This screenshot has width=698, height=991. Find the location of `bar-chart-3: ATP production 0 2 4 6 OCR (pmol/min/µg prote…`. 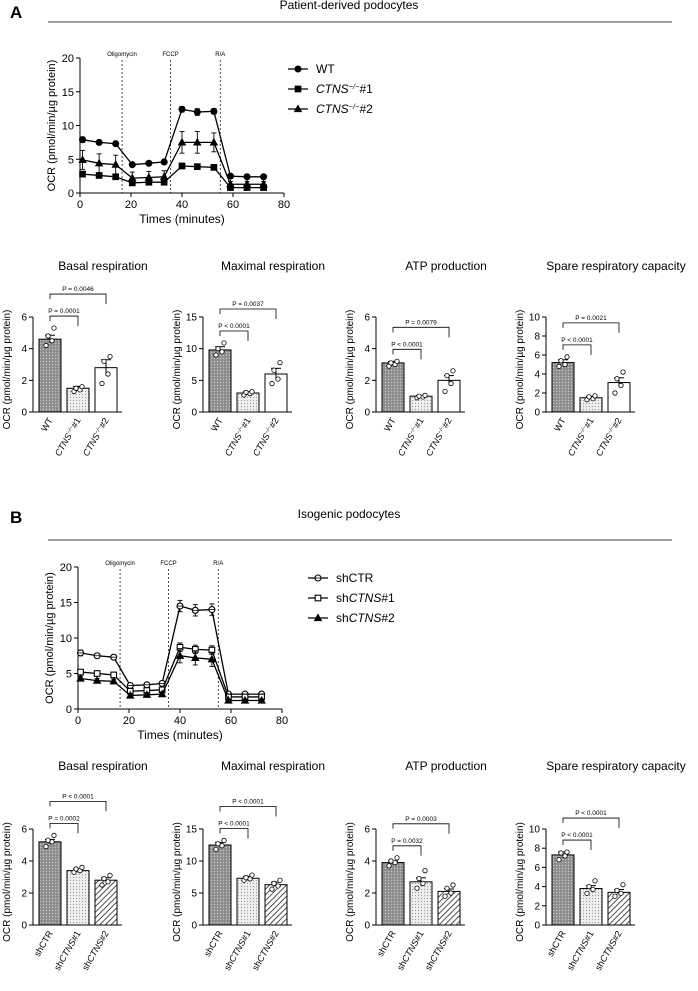

bar-chart-3: ATP production 0 2 4 6 OCR (pmol/min/µg prote… is located at coordinates (416, 358).